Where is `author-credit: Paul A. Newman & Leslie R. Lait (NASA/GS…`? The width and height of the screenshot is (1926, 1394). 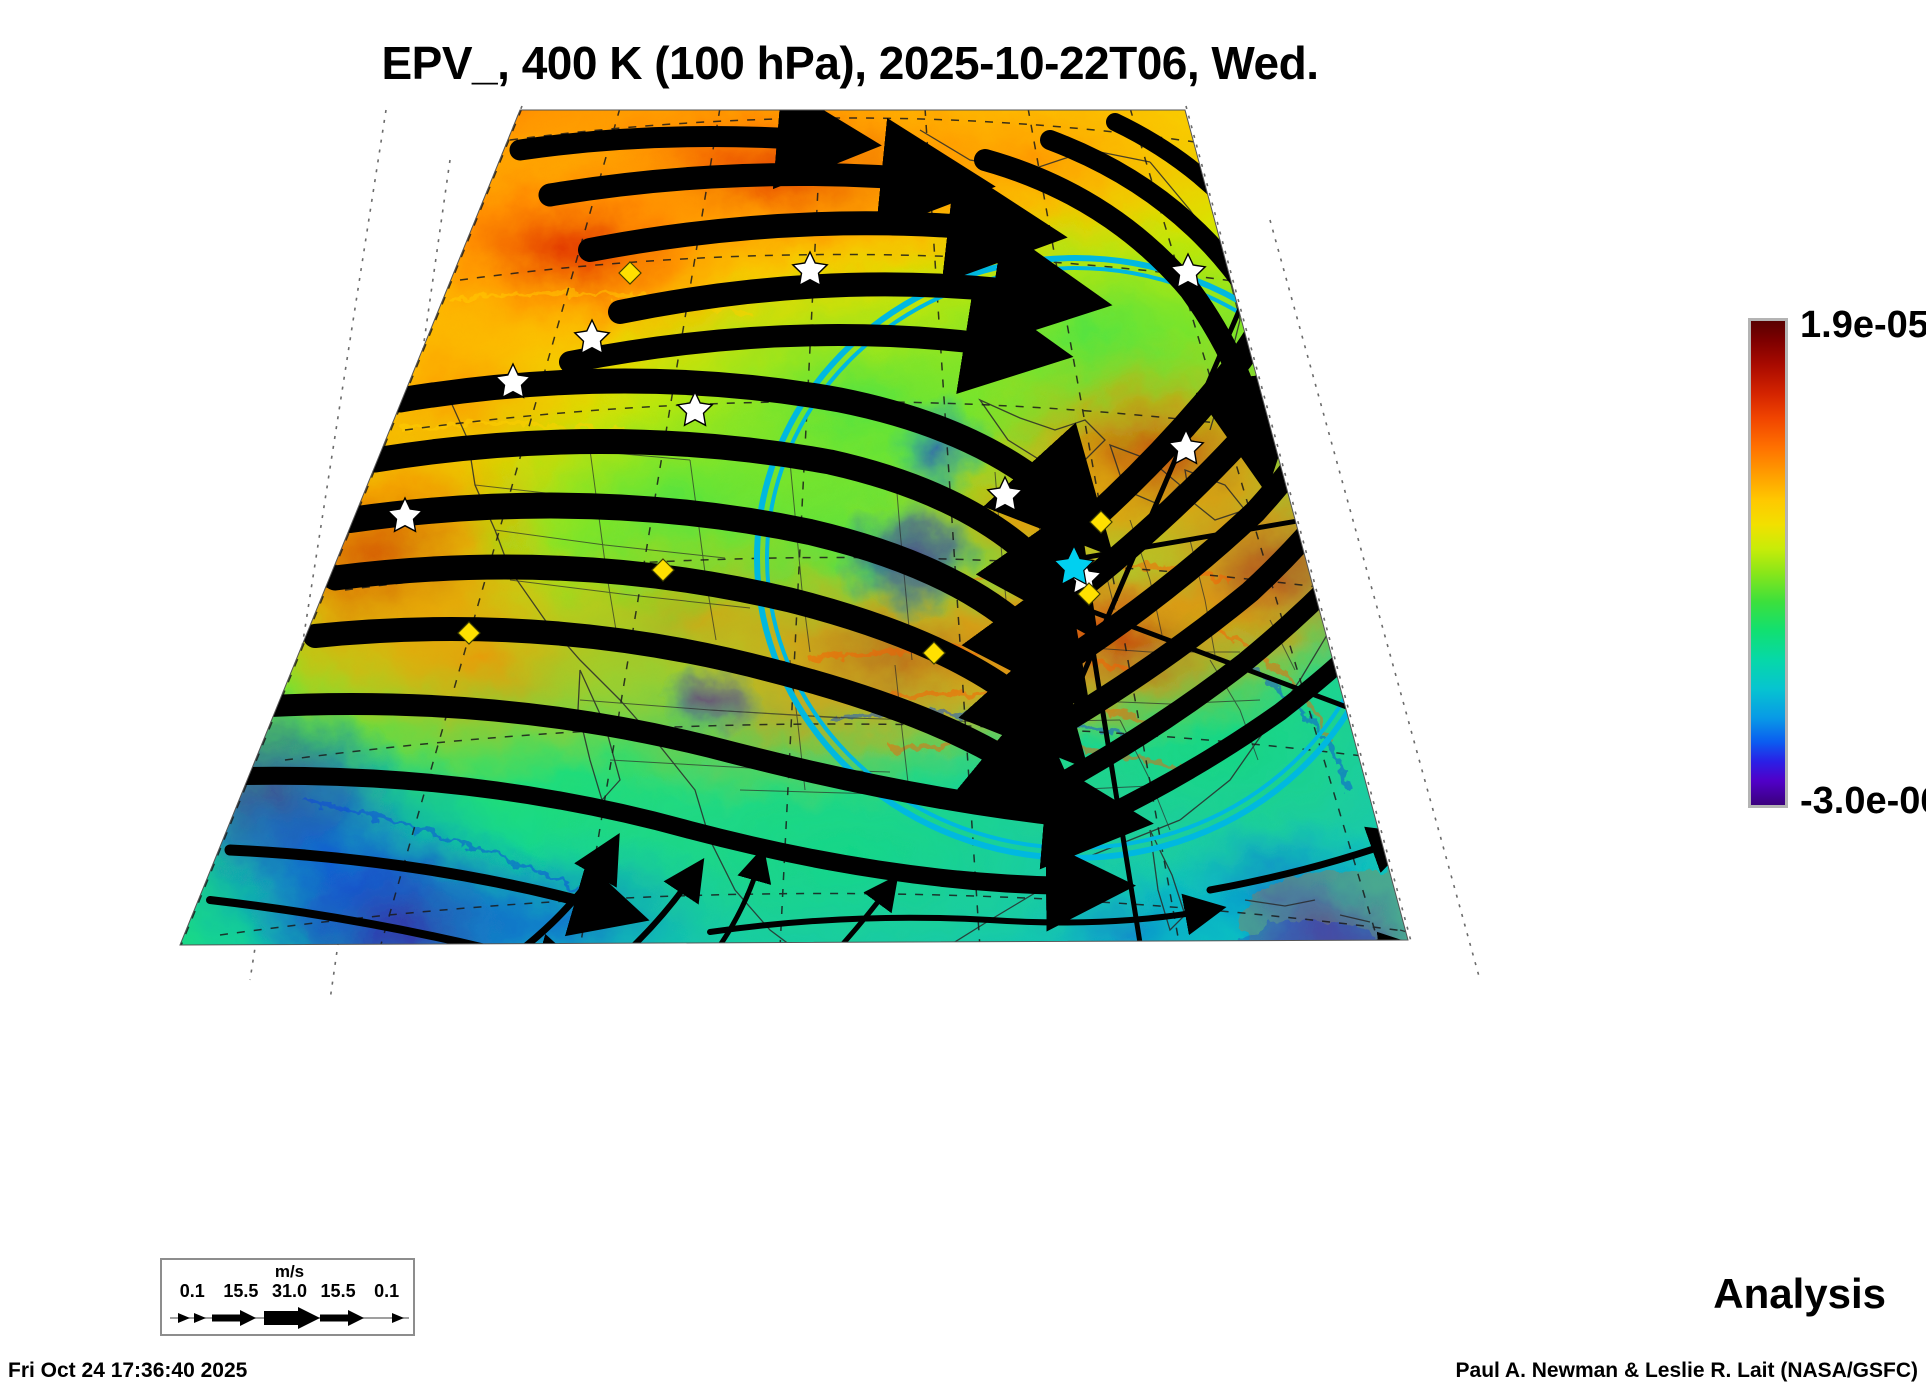 author-credit: Paul A. Newman & Leslie R. Lait (NASA/GS… is located at coordinates (1686, 1370).